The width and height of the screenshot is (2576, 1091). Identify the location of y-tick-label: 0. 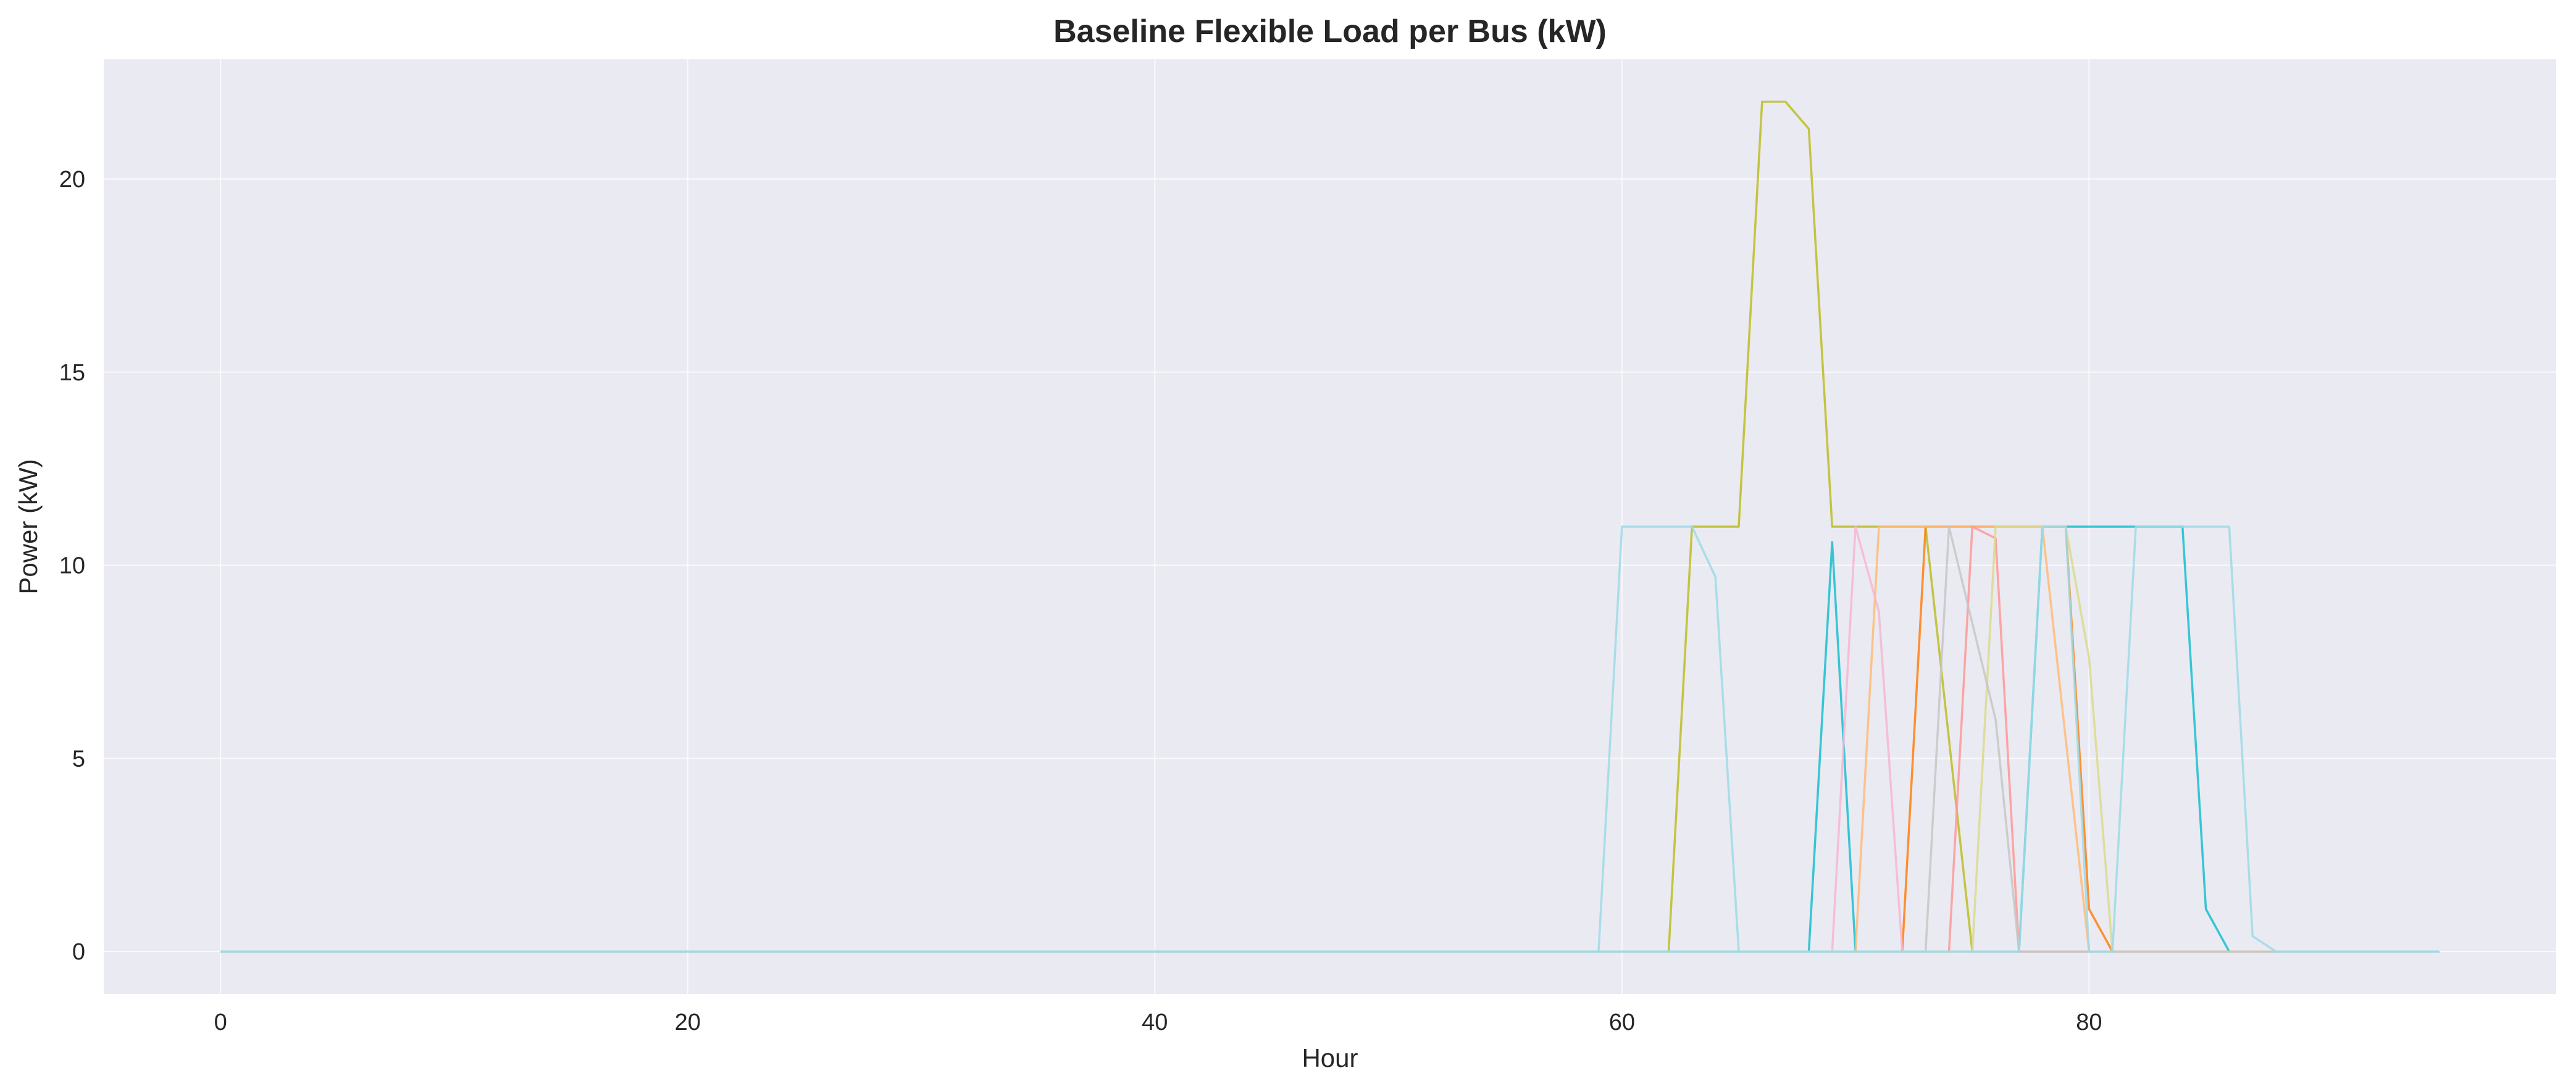
(79, 952).